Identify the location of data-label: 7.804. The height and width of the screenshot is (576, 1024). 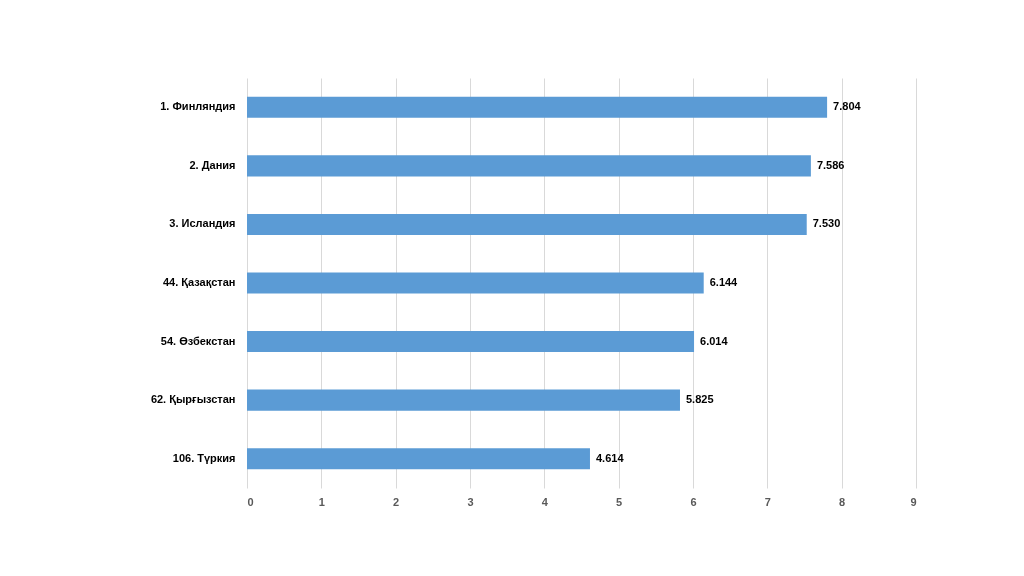
(847, 106).